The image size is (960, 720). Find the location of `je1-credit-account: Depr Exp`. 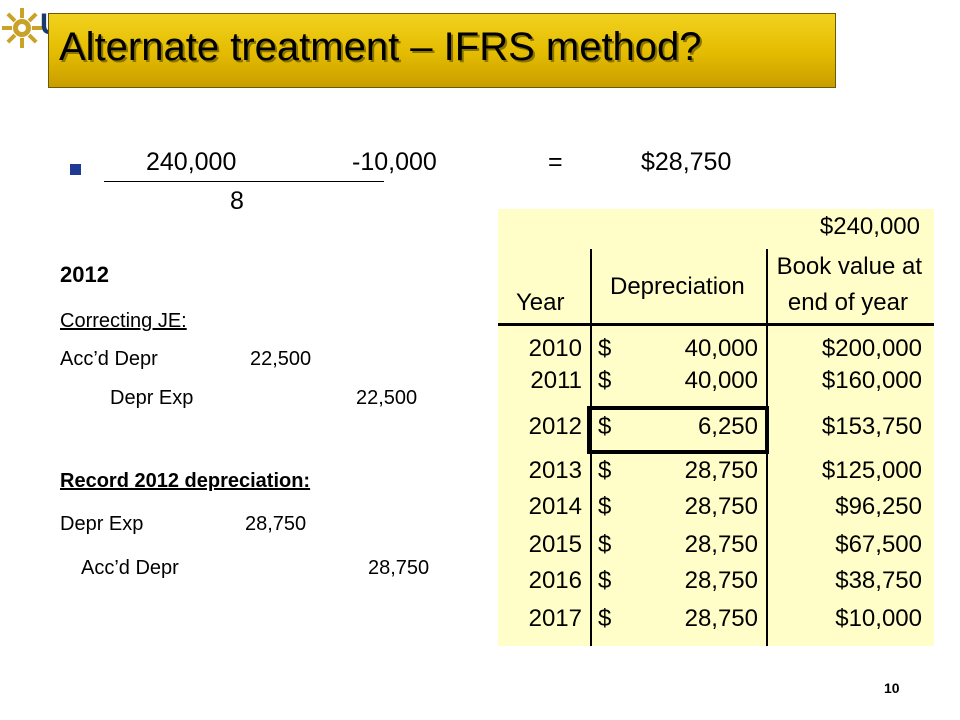

je1-credit-account: Depr Exp is located at coordinates (152, 398).